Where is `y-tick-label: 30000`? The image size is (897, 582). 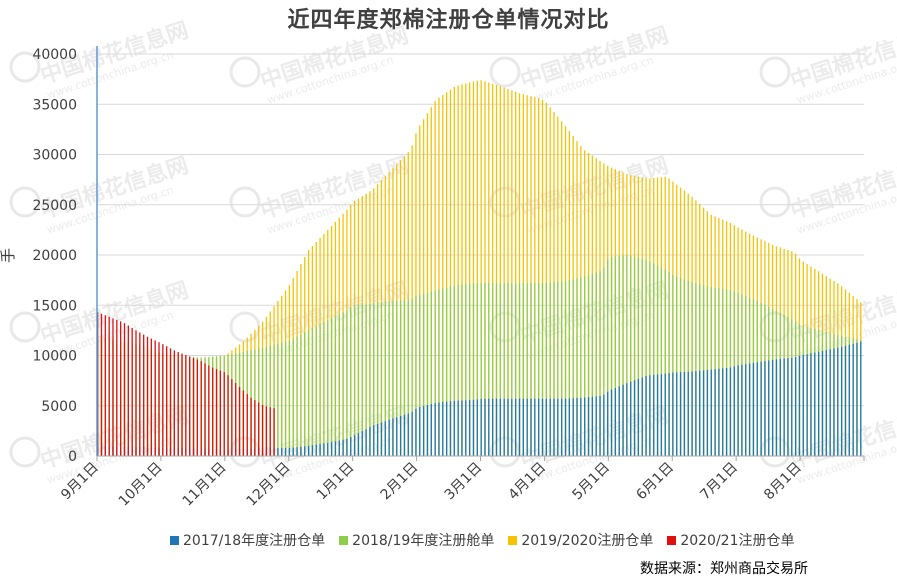
y-tick-label: 30000 is located at coordinates (54, 156).